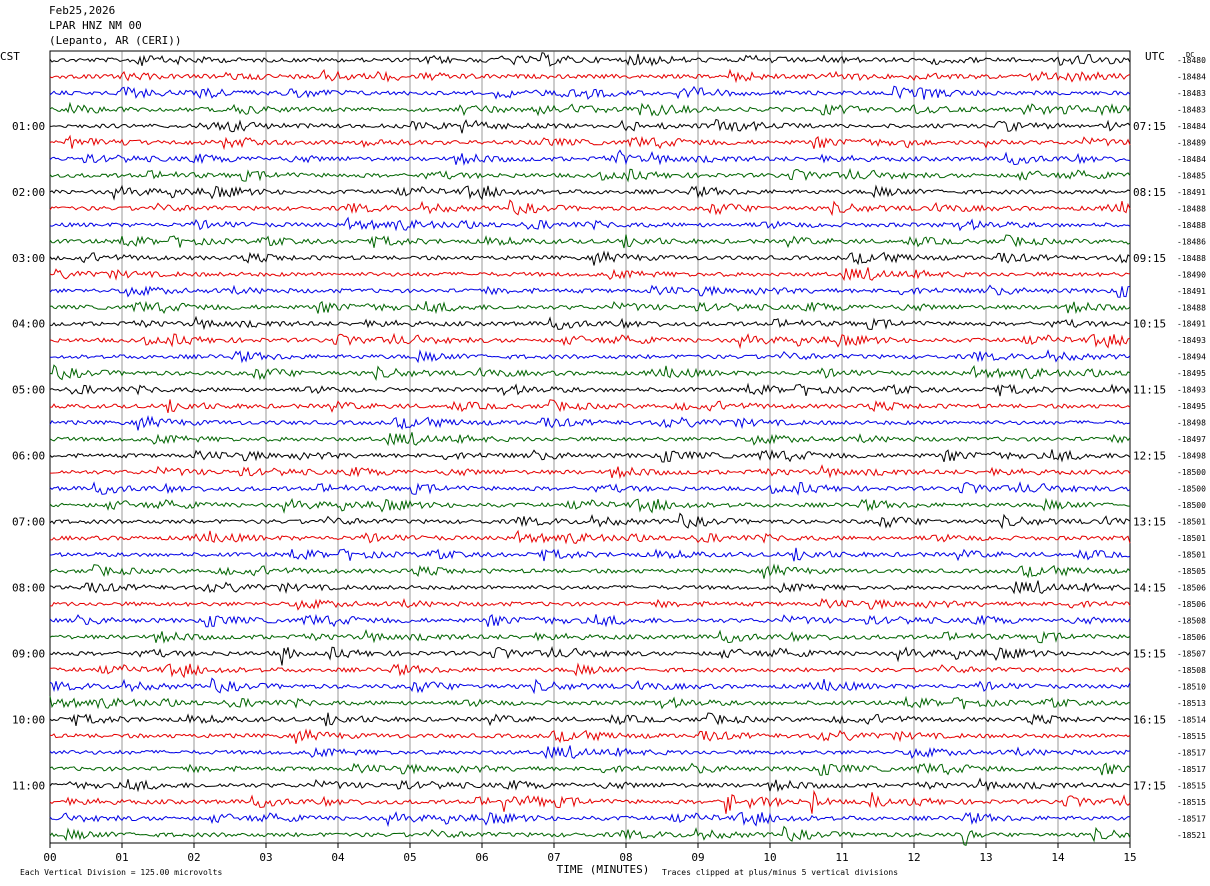  I want to click on dc-offset-label: -18505, so click(1191, 571).